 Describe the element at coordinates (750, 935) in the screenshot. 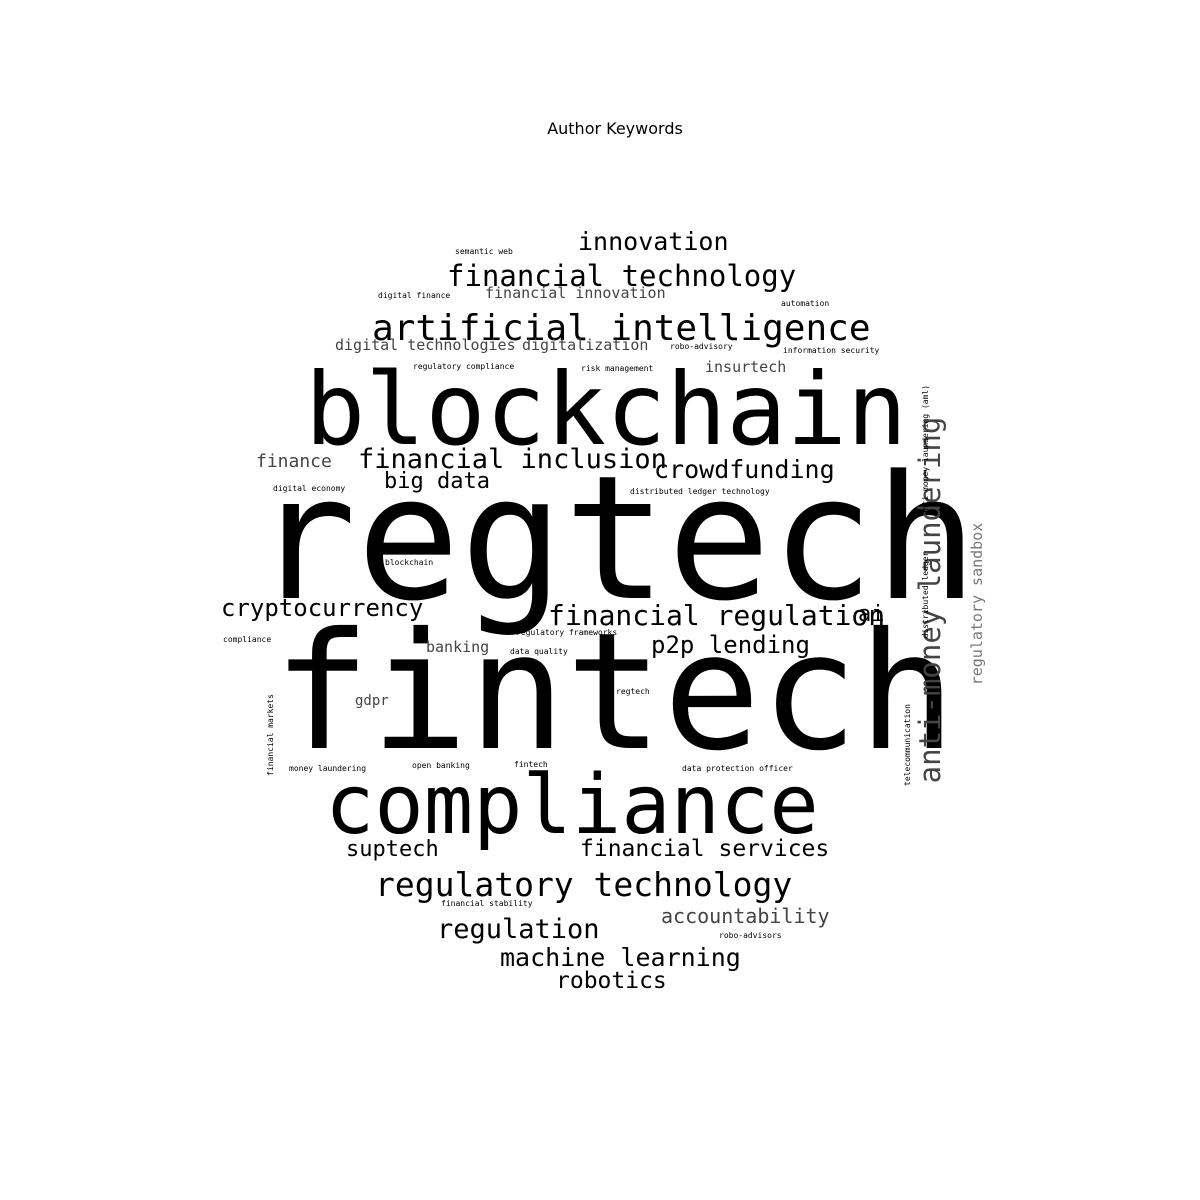

I see `keyword-53: robo-advisors` at that location.